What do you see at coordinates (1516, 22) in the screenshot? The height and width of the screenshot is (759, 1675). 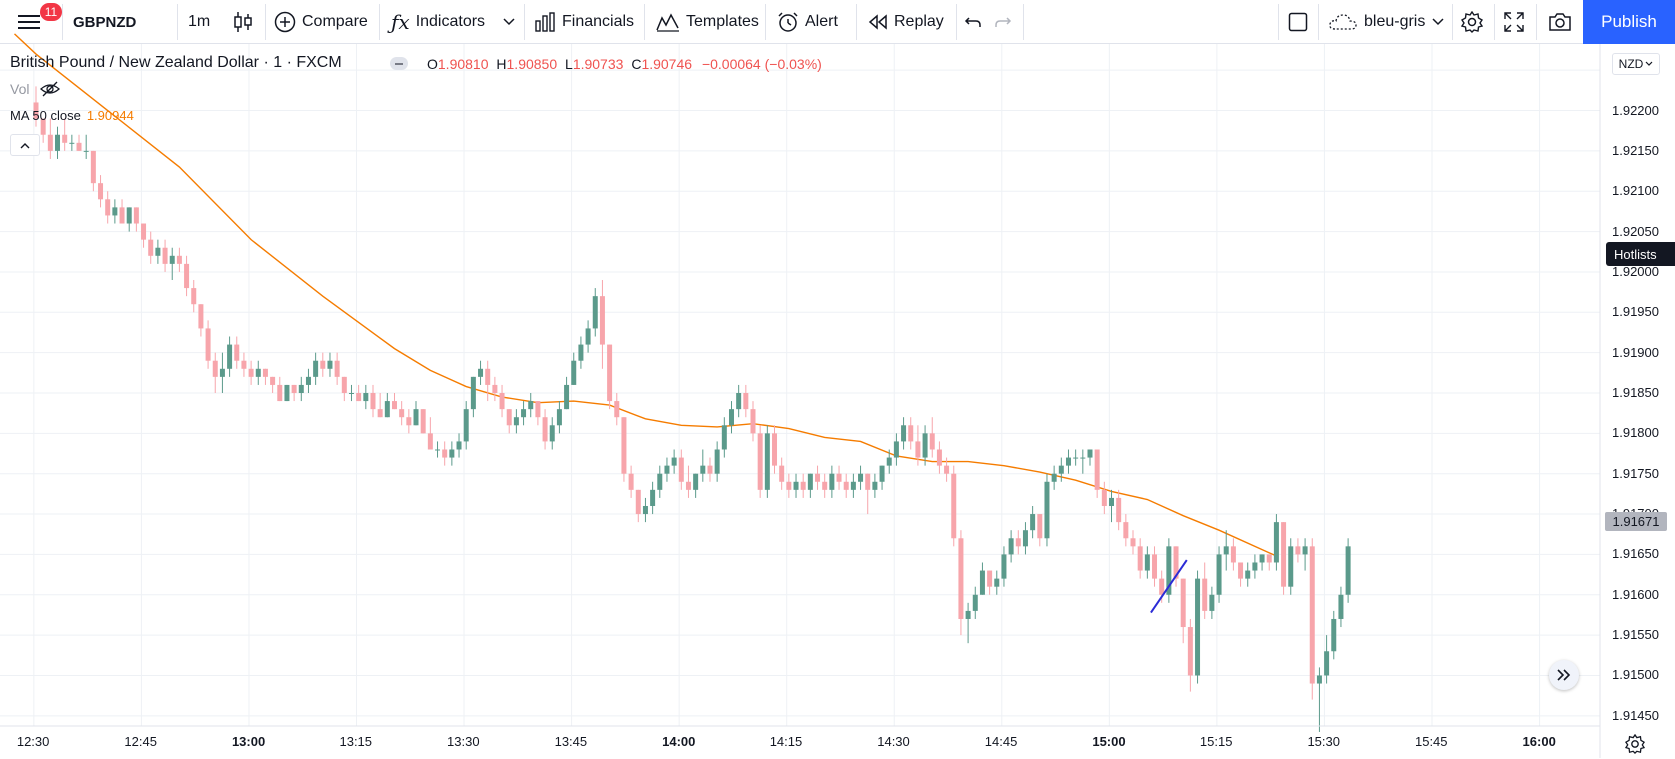 I see `maximize-button` at bounding box center [1516, 22].